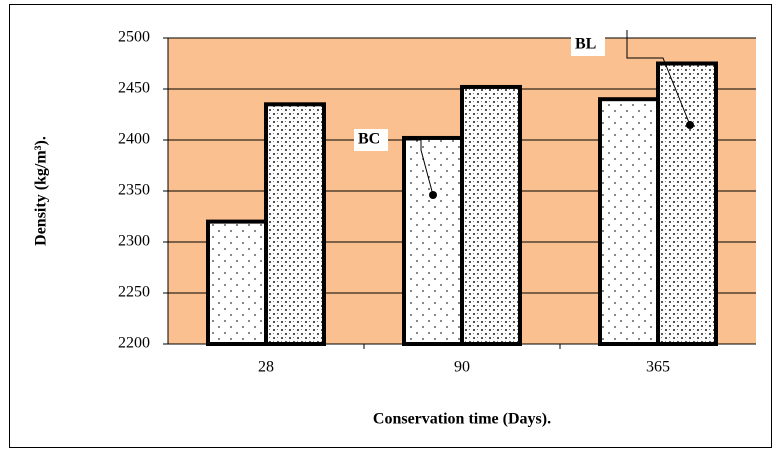  What do you see at coordinates (134, 88) in the screenshot?
I see `y-tick-label: 2450` at bounding box center [134, 88].